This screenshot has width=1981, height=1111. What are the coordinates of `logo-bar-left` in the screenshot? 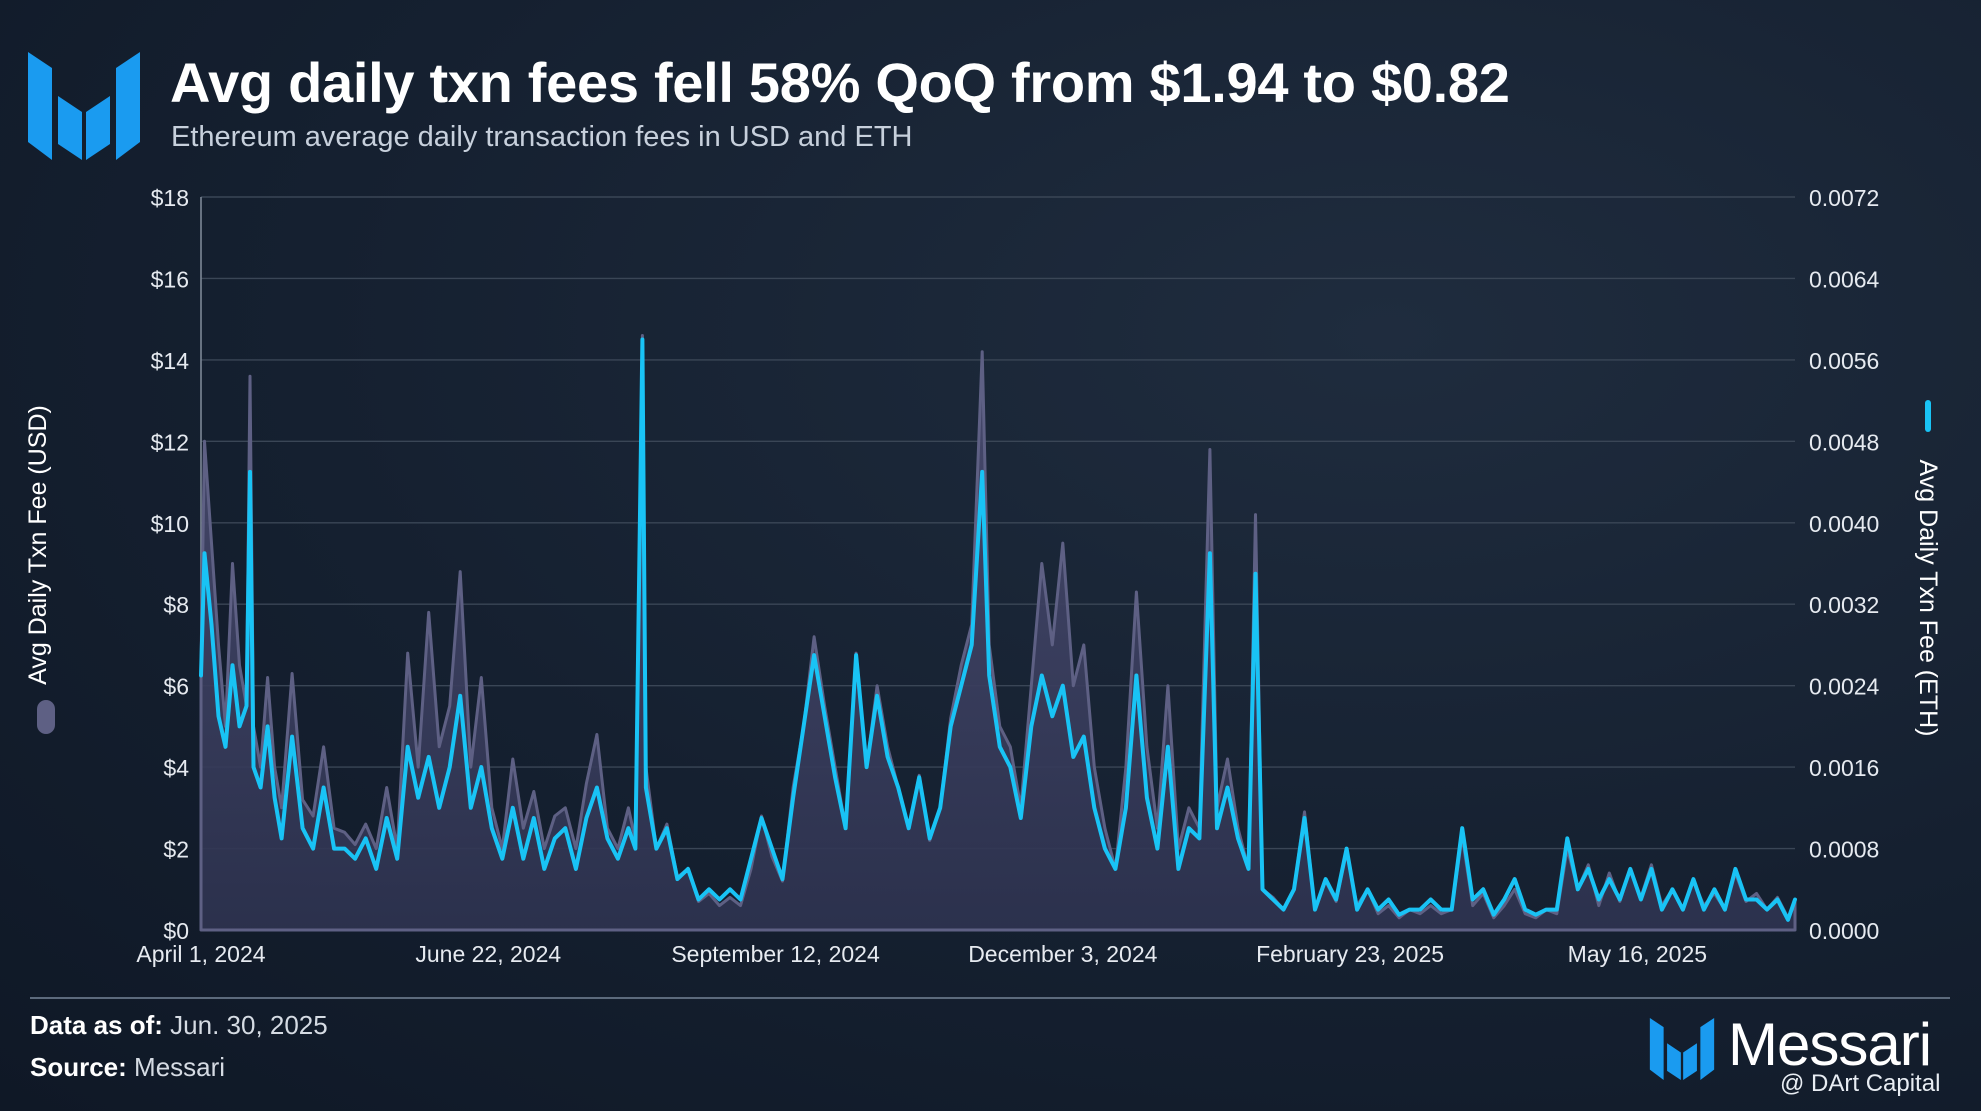 It's located at (40, 106).